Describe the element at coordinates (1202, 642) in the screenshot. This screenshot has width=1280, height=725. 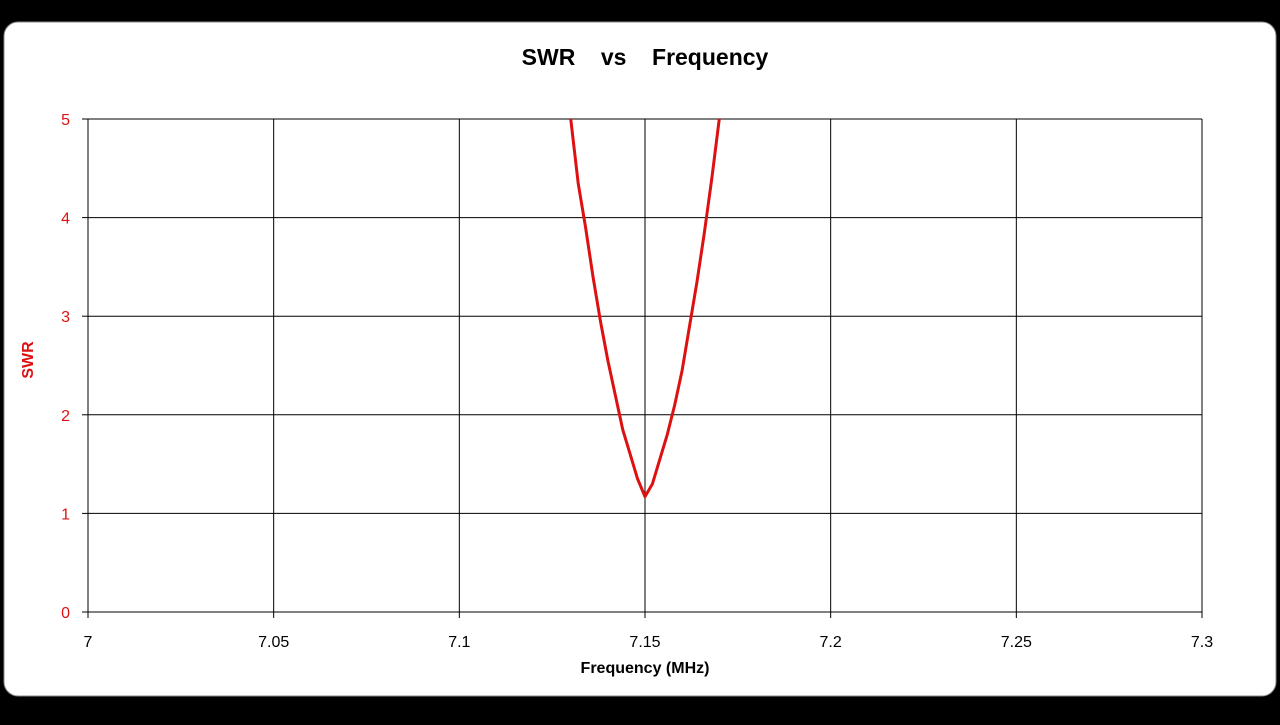
I see `x-tick-label: 7.3` at that location.